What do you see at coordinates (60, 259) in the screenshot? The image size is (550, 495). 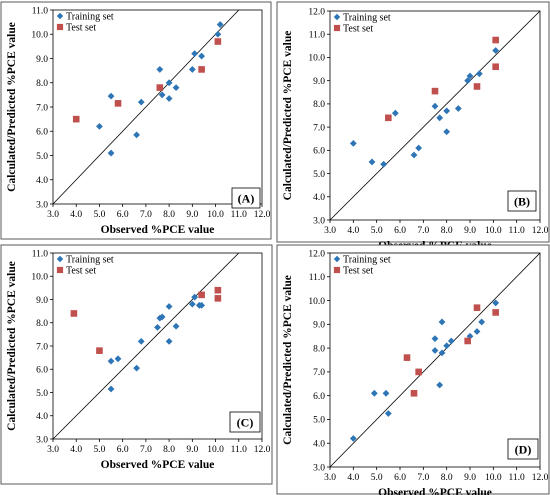 I see `legend-diamond-marker` at bounding box center [60, 259].